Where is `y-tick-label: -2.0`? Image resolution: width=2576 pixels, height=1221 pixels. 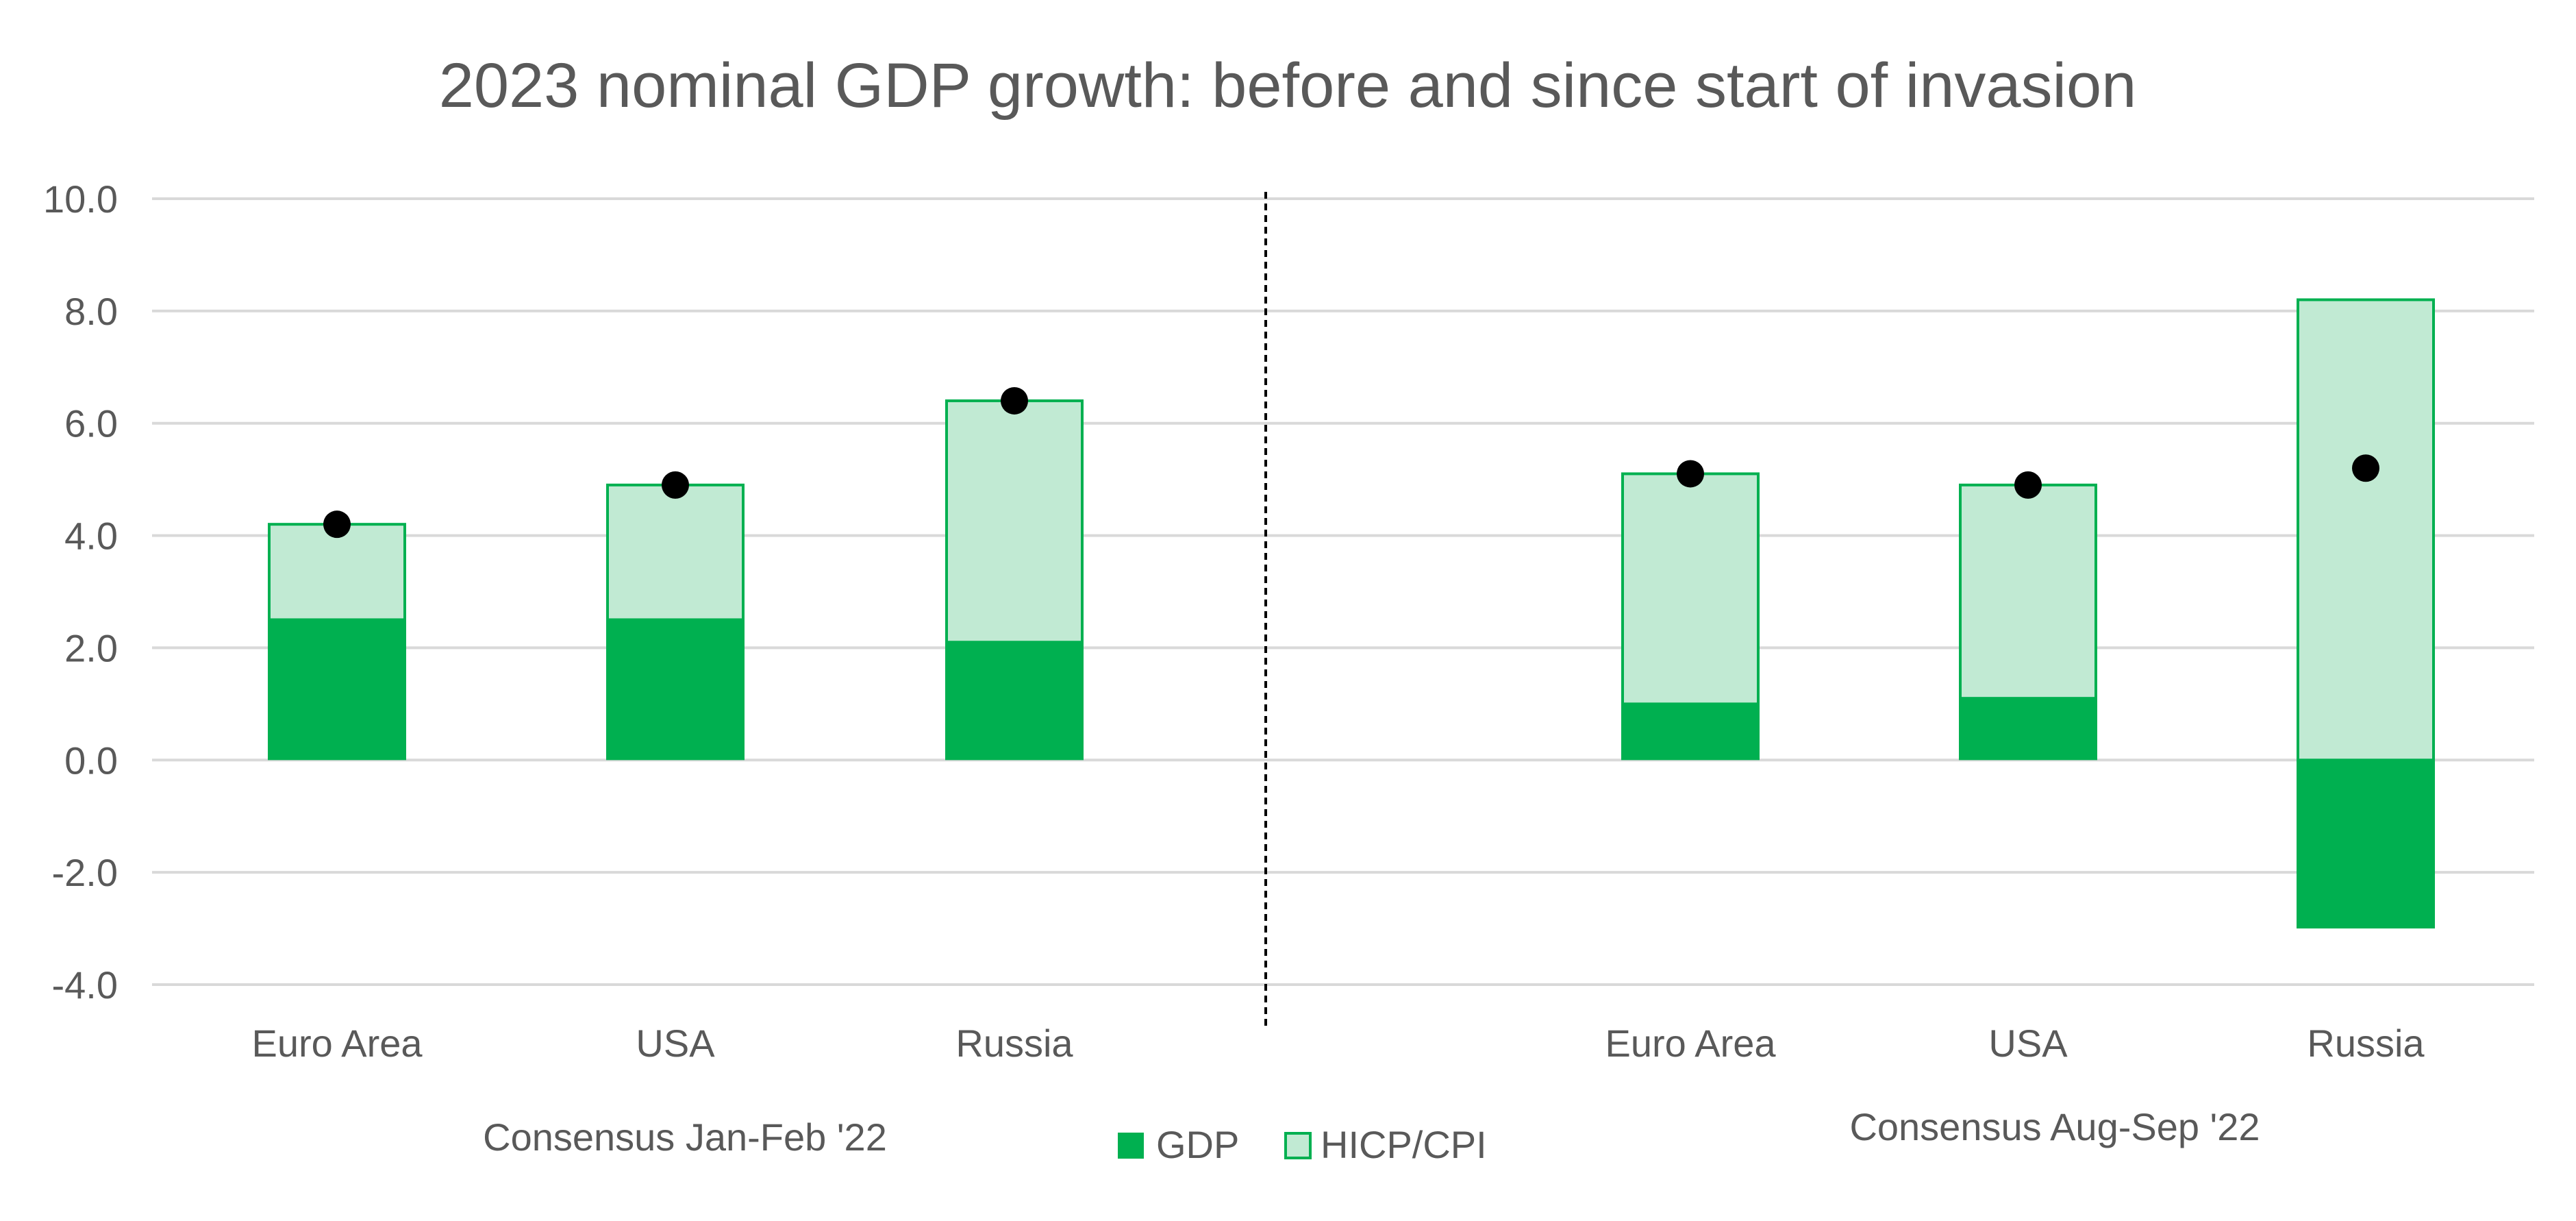 y-tick-label: -2.0 is located at coordinates (85, 872).